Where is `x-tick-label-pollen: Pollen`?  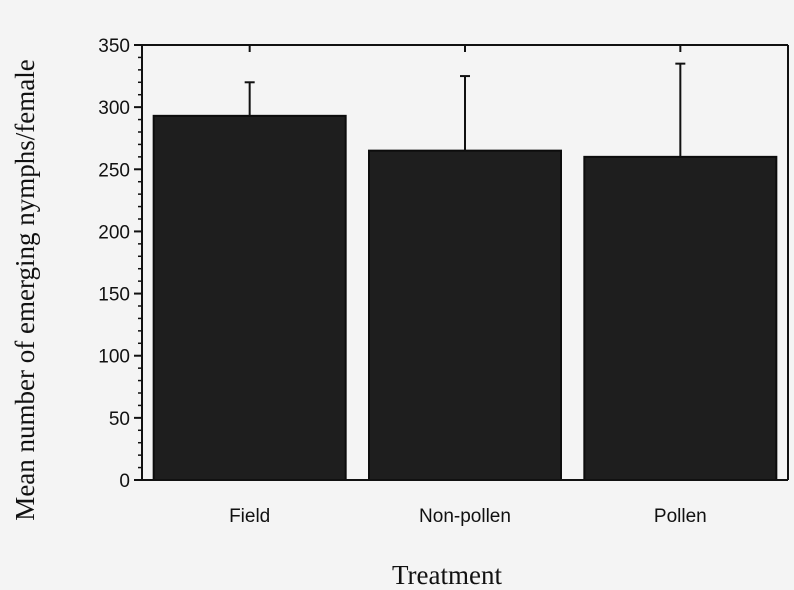 x-tick-label-pollen: Pollen is located at coordinates (680, 516).